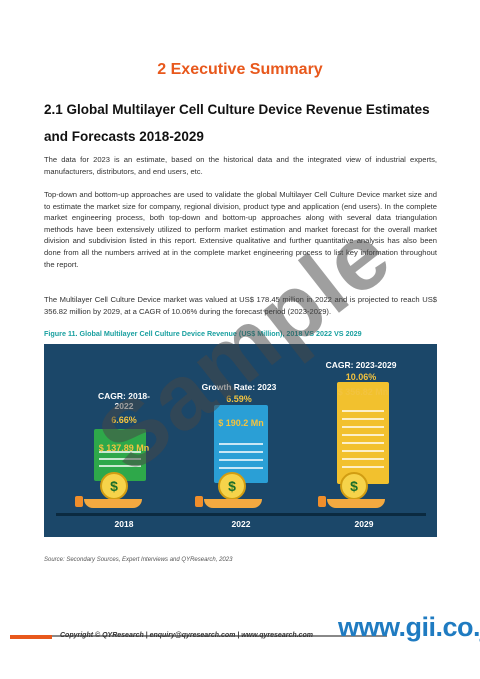 This screenshot has height=679, width=480. What do you see at coordinates (241, 524) in the screenshot?
I see `year-2022: 2022` at bounding box center [241, 524].